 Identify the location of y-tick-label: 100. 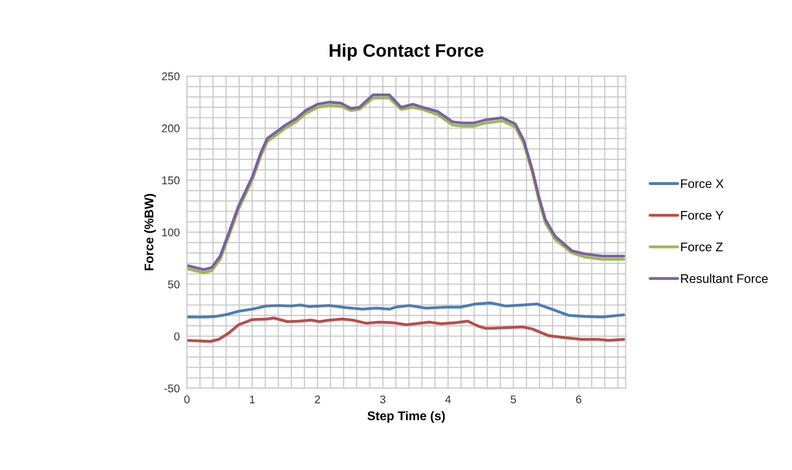
(171, 232).